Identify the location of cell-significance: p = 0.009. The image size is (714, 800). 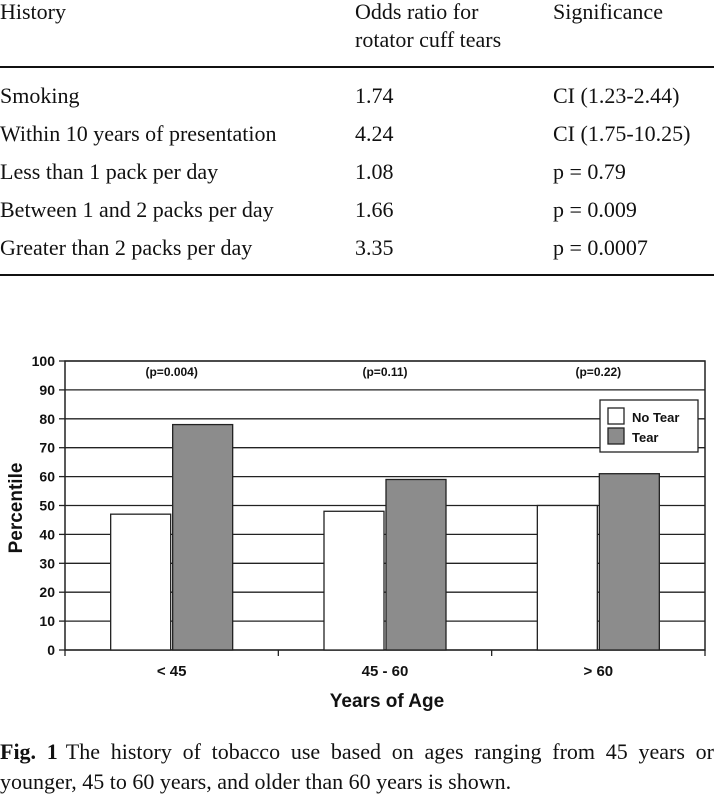
(595, 209).